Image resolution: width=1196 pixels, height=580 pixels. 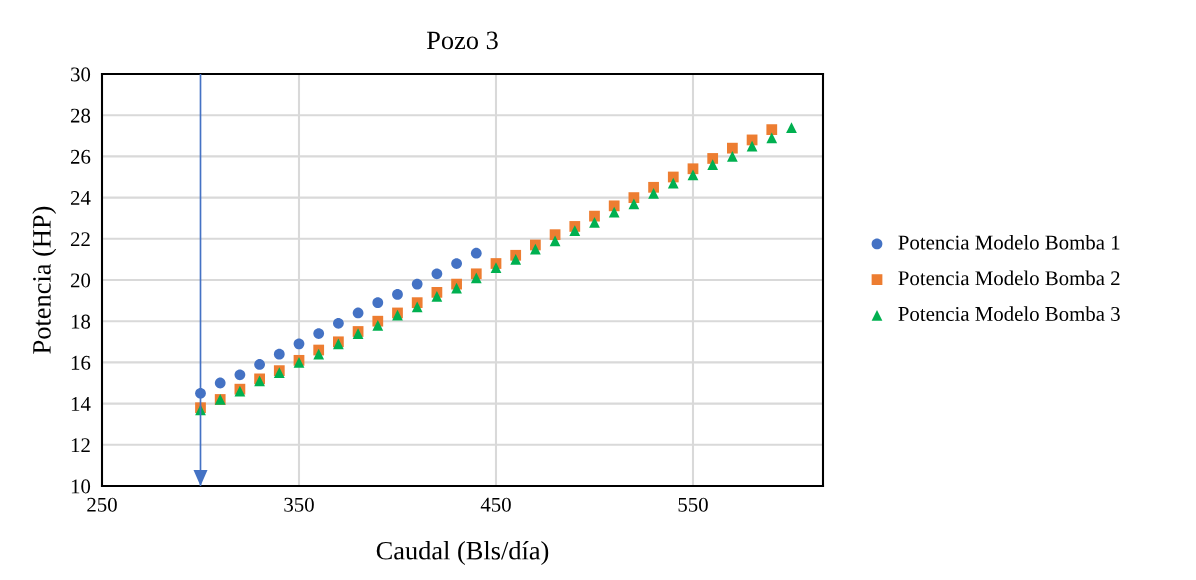 I want to click on legend-label: Potencia Modelo Bomba 2, so click(x=1009, y=278).